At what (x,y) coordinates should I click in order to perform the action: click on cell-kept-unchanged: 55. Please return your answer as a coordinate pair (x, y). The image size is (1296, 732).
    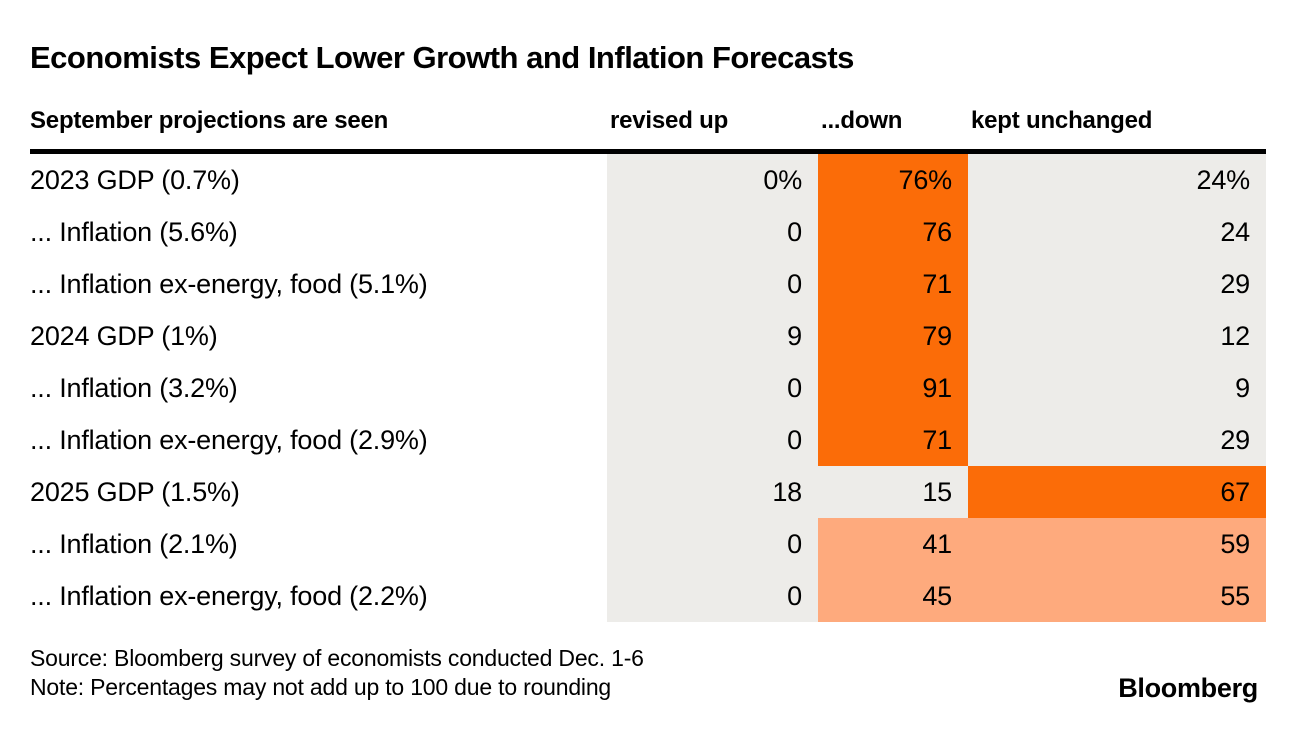
    Looking at the image, I should click on (1117, 596).